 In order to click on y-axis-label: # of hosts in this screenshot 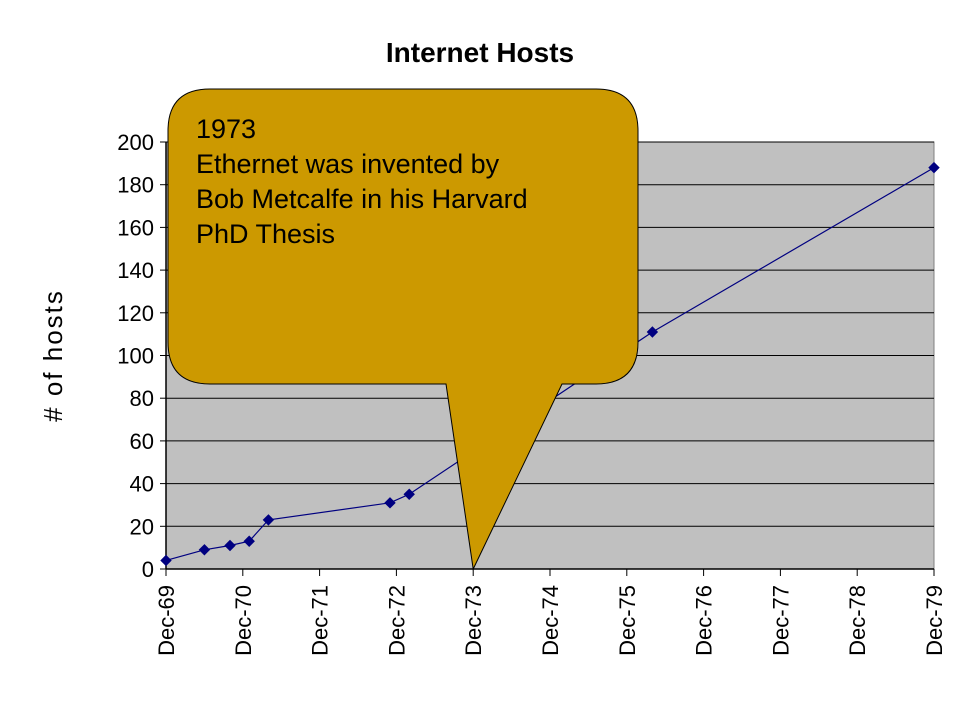, I will do `click(53, 355)`.